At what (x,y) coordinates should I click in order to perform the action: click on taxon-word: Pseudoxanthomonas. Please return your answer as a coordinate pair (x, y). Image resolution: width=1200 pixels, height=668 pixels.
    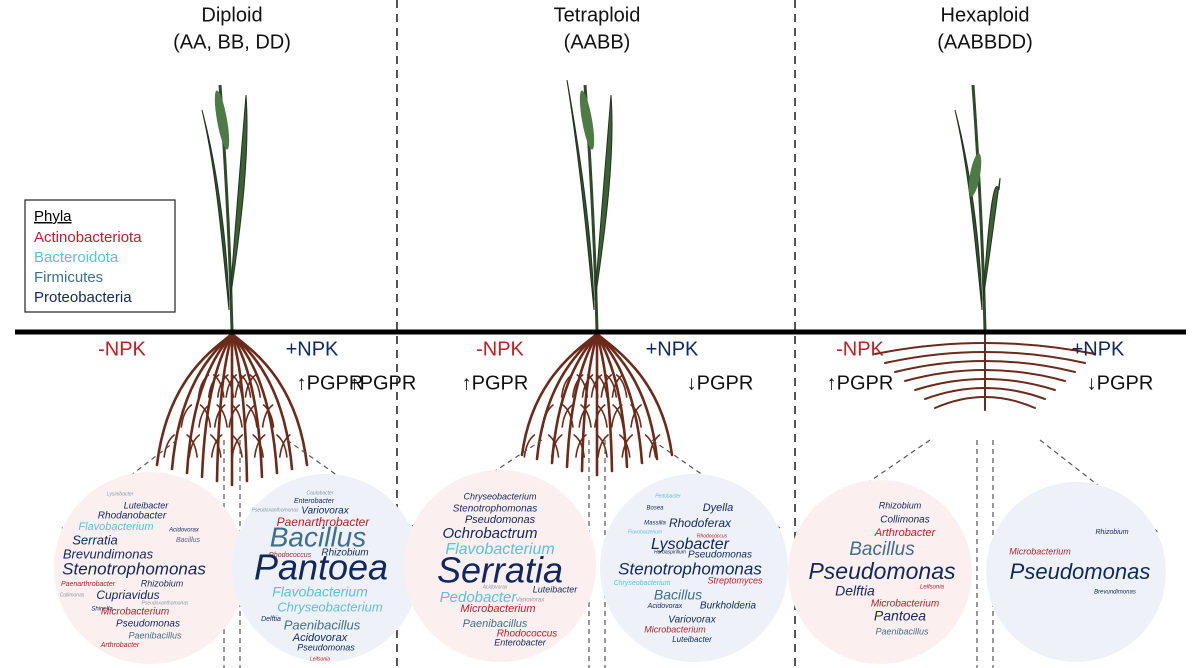
    Looking at the image, I should click on (275, 510).